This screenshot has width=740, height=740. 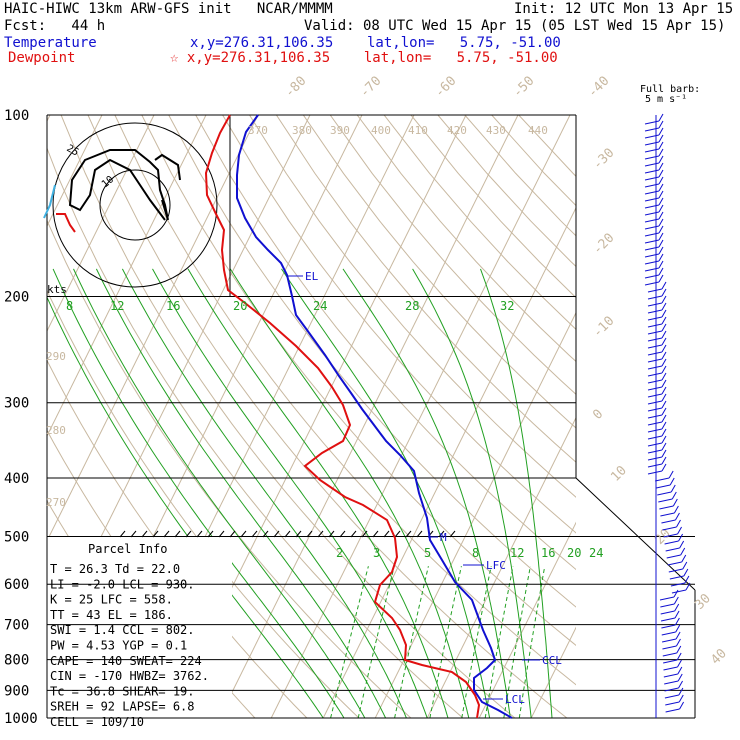 I want to click on level-marker-ccl: CCL, so click(x=552, y=660).